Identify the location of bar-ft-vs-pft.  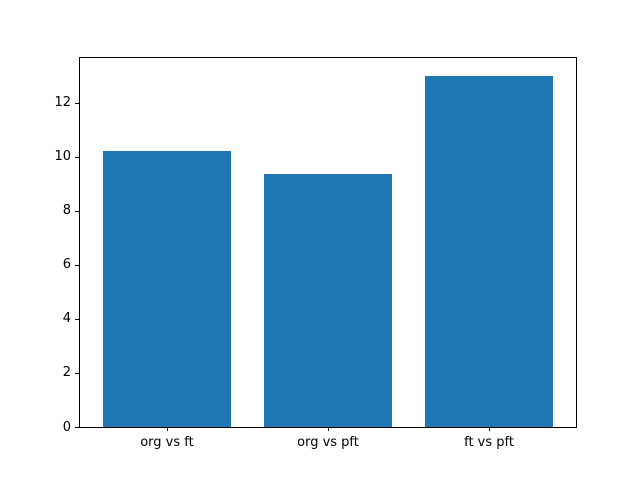
(489, 251).